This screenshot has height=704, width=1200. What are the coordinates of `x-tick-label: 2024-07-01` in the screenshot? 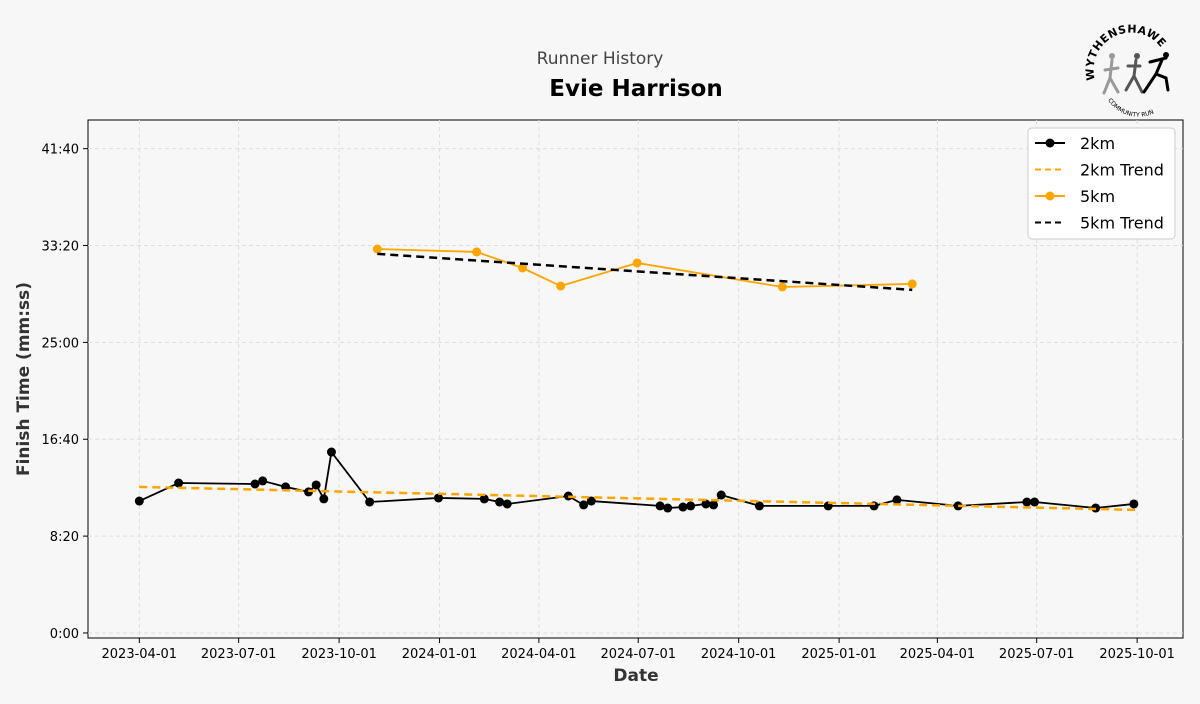 It's located at (638, 654).